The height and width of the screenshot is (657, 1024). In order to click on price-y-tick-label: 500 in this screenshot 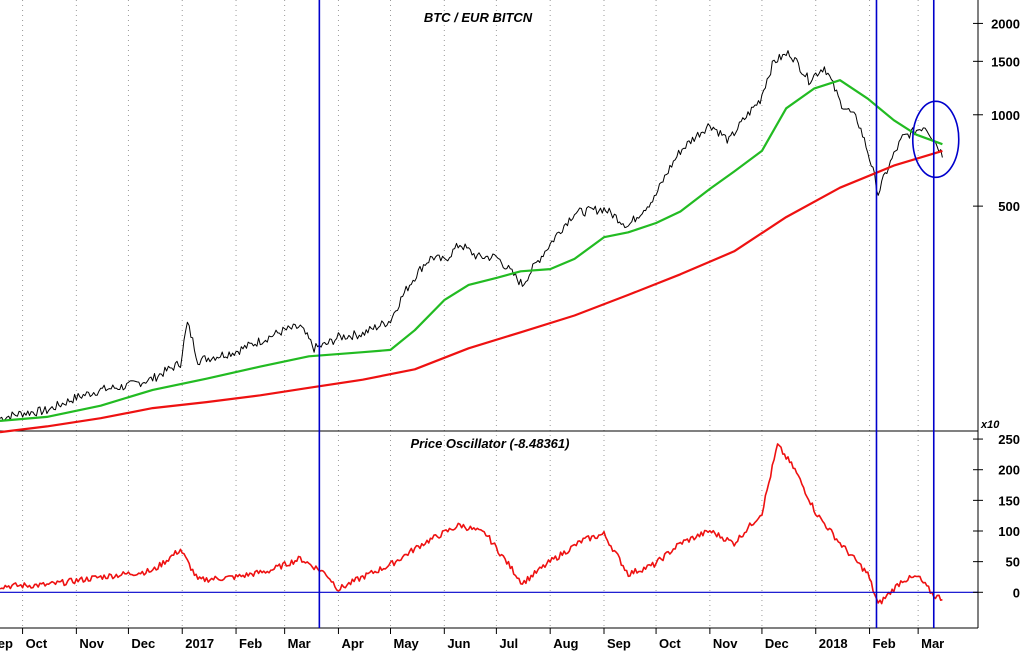, I will do `click(1009, 206)`.